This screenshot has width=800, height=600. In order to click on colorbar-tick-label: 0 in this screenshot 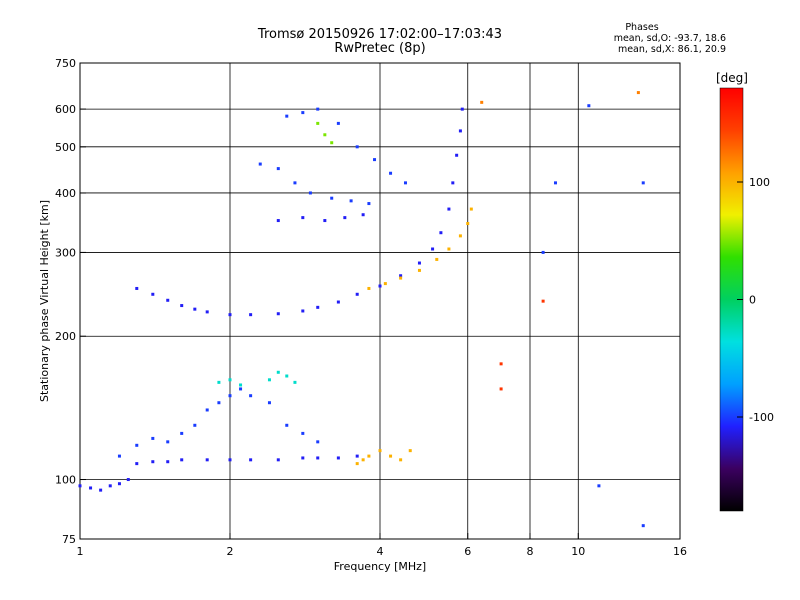, I will do `click(752, 300)`.